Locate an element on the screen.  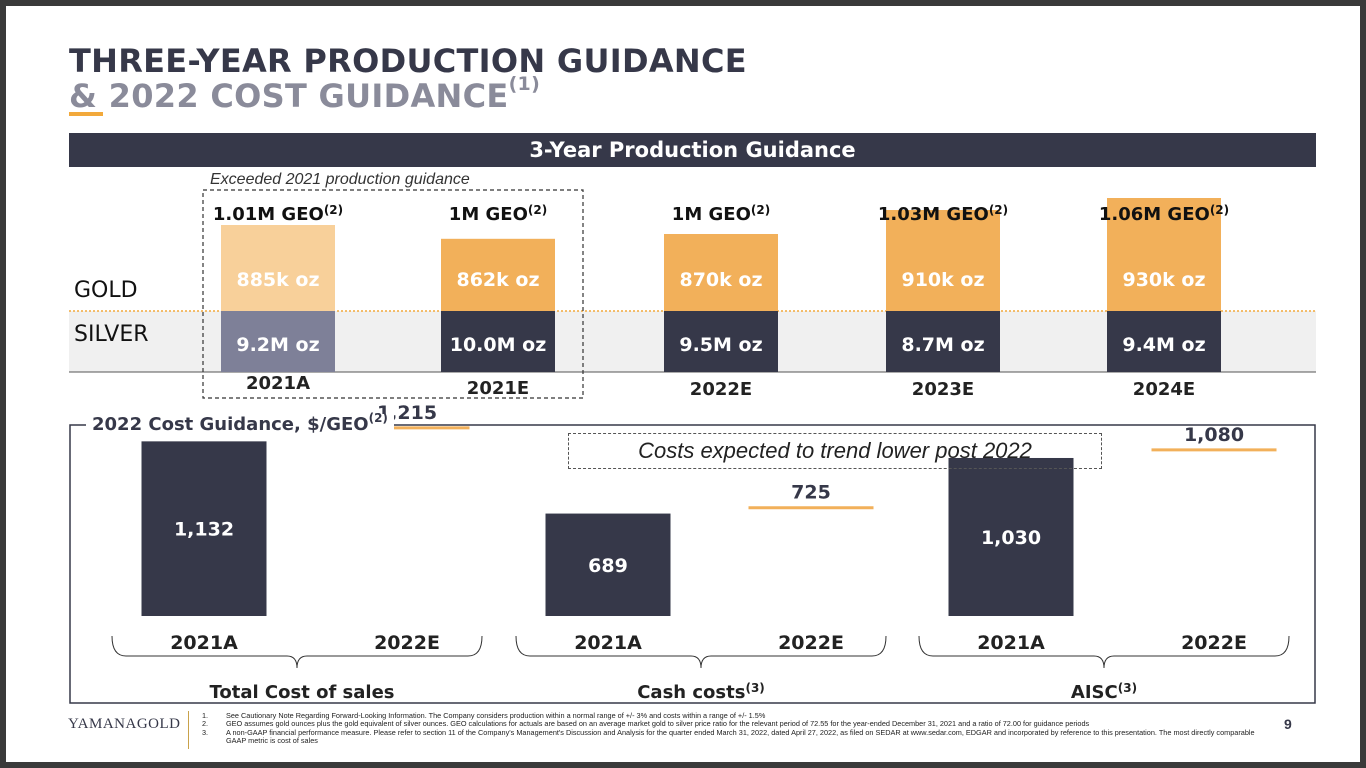
cost-bar-value-label: 1,030 is located at coordinates (1011, 538).